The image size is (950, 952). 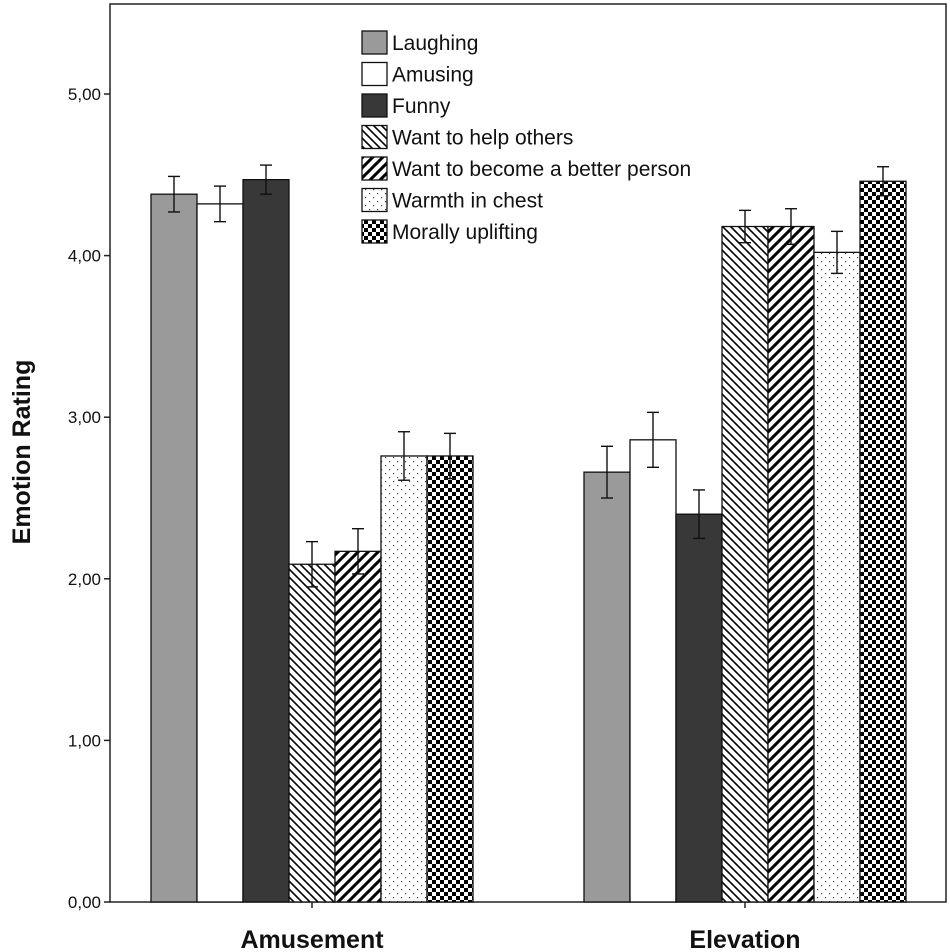 What do you see at coordinates (482, 138) in the screenshot?
I see `legend-label: Want to help others` at bounding box center [482, 138].